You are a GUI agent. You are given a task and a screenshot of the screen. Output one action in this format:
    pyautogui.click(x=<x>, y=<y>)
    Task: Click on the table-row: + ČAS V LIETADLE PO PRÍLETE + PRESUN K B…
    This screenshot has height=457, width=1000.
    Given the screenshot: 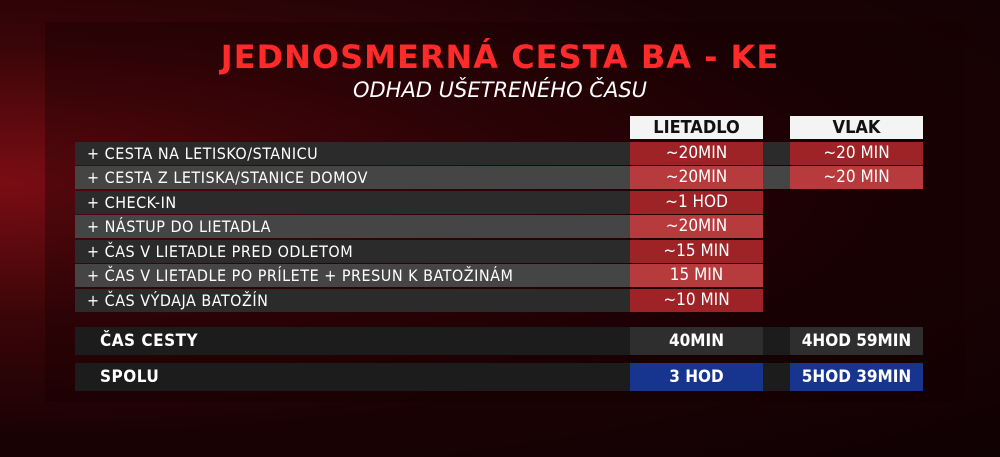 What is the action you would take?
    pyautogui.click(x=499, y=275)
    